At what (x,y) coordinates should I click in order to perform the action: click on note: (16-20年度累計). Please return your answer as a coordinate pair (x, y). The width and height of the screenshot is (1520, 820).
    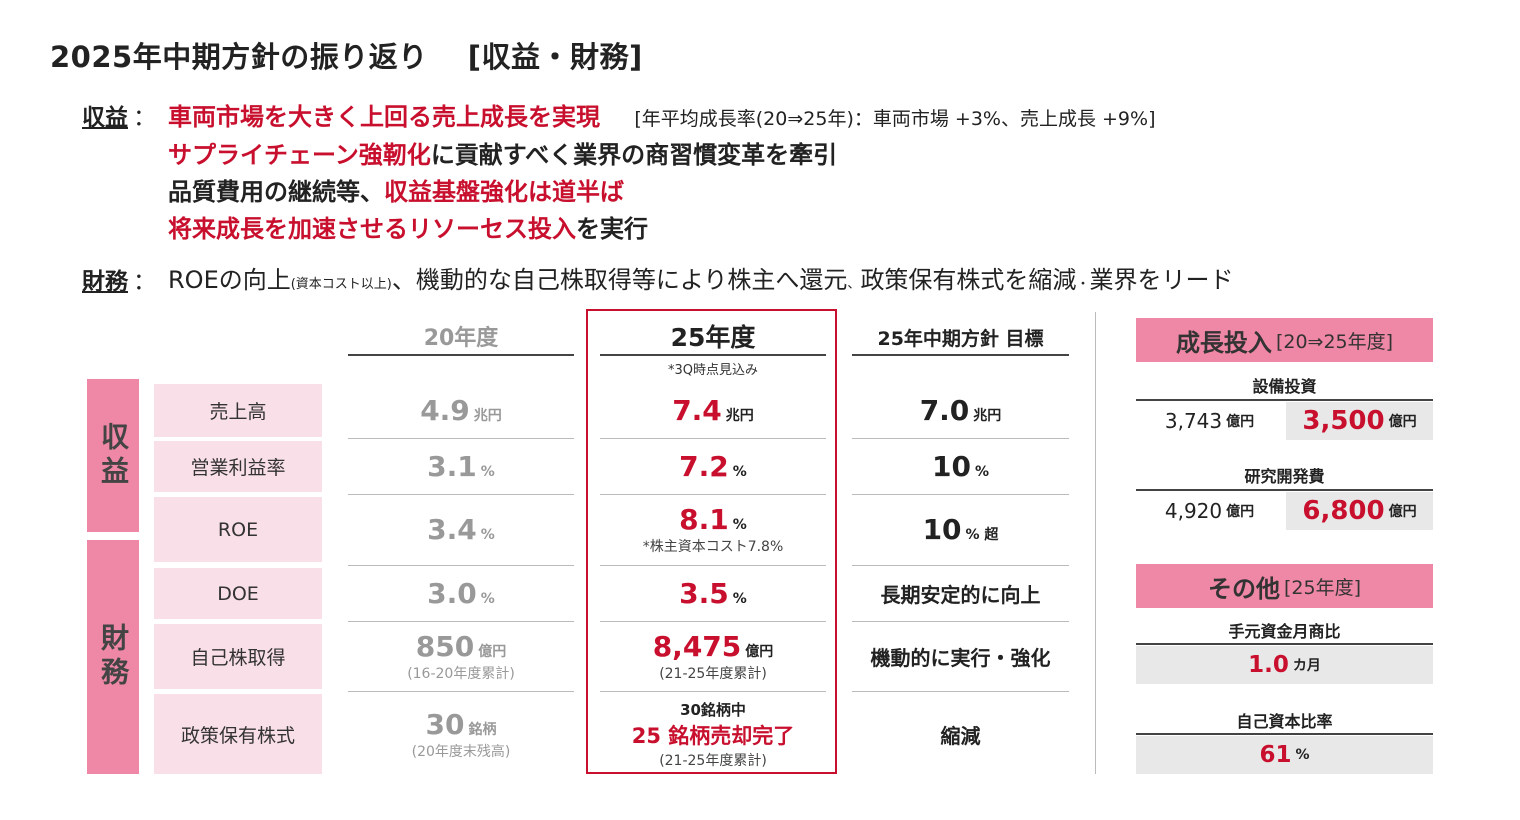
    Looking at the image, I should click on (461, 674).